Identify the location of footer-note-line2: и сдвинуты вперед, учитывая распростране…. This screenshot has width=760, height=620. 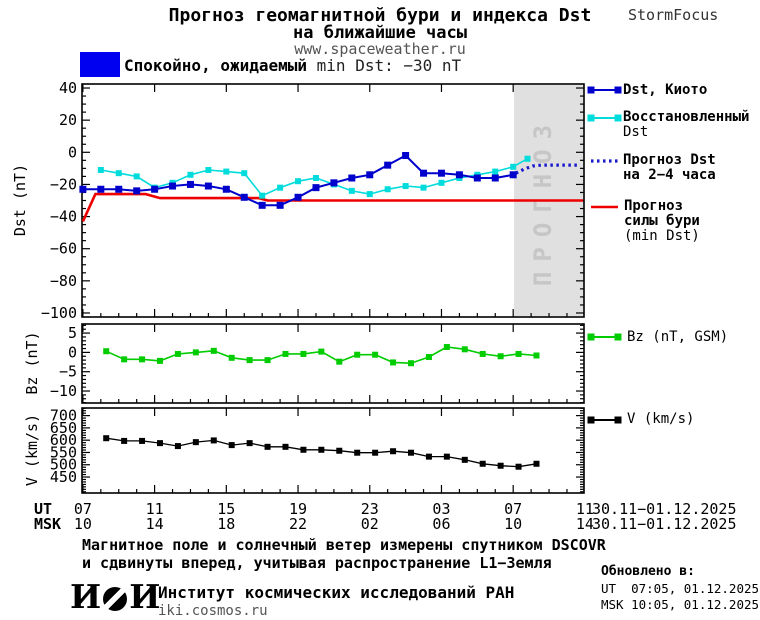
(317, 563).